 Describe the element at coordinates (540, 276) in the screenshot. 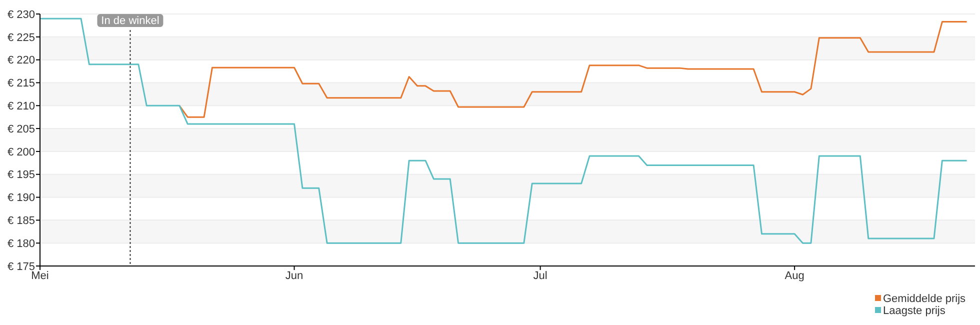

I see `x-tick-label: Jul` at that location.